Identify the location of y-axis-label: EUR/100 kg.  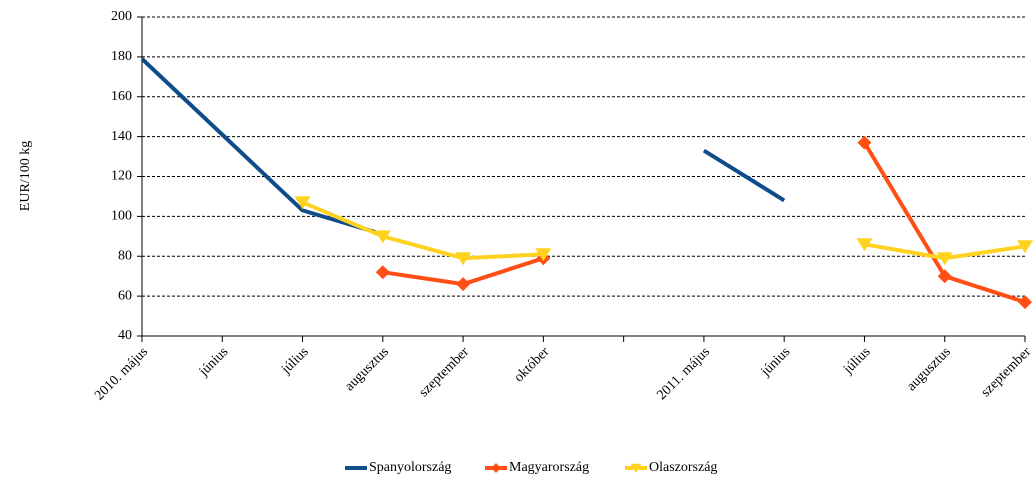
(25, 176).